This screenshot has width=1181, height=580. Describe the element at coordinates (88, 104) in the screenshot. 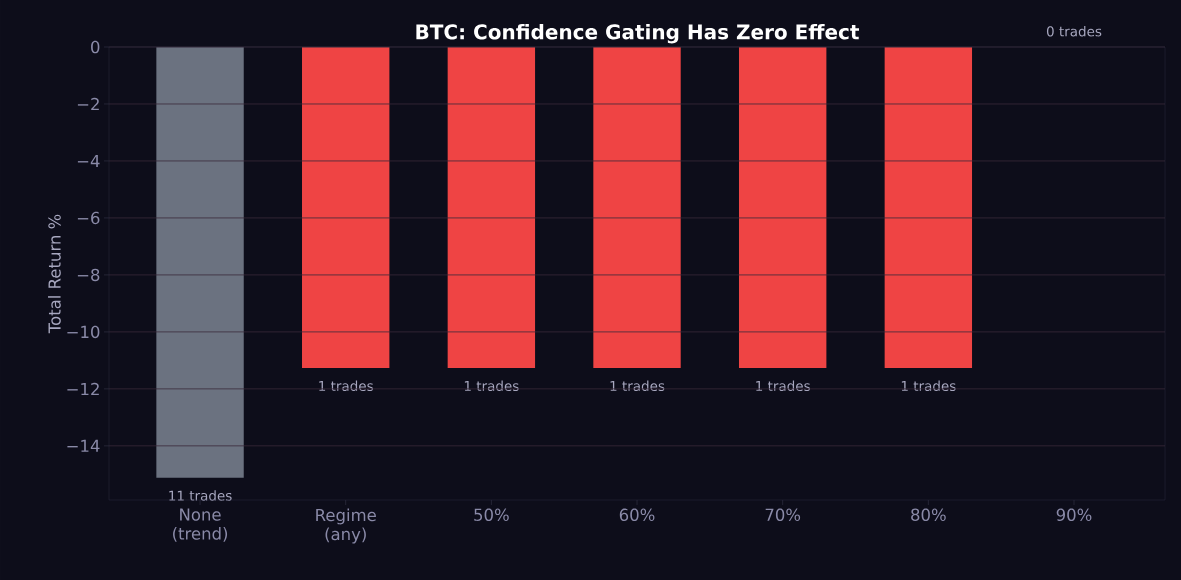

I see `y-tick-label: −2` at that location.